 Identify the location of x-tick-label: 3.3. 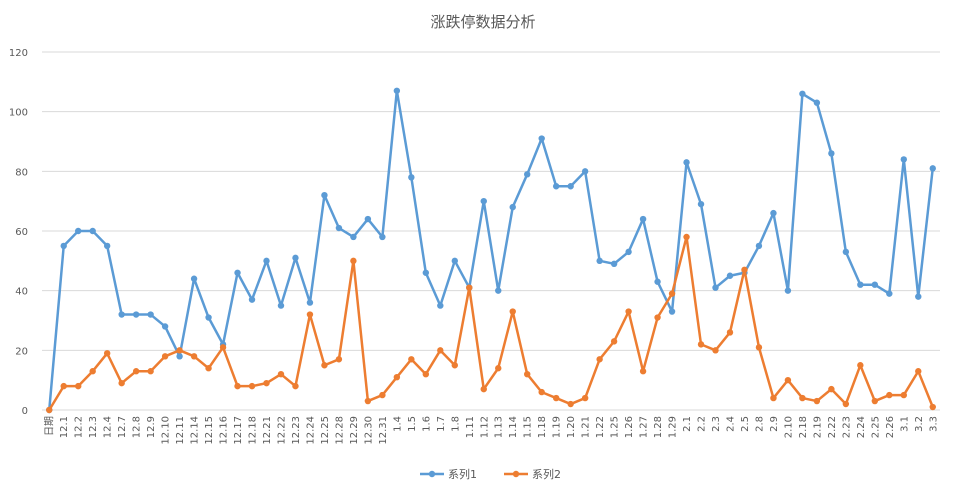
(933, 424).